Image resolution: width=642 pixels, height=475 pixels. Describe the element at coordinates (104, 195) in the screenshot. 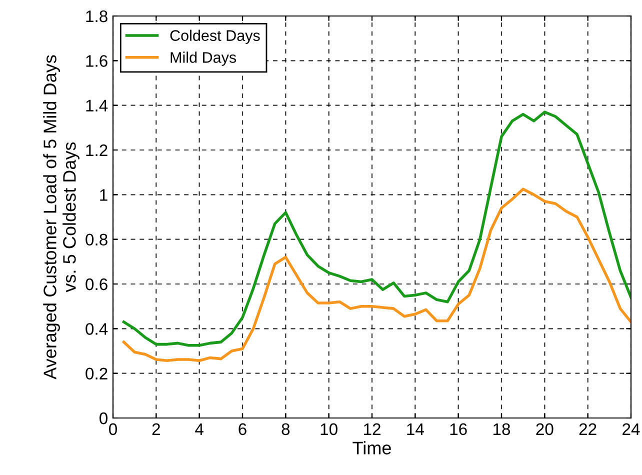

I see `y-tick-label: 1` at that location.